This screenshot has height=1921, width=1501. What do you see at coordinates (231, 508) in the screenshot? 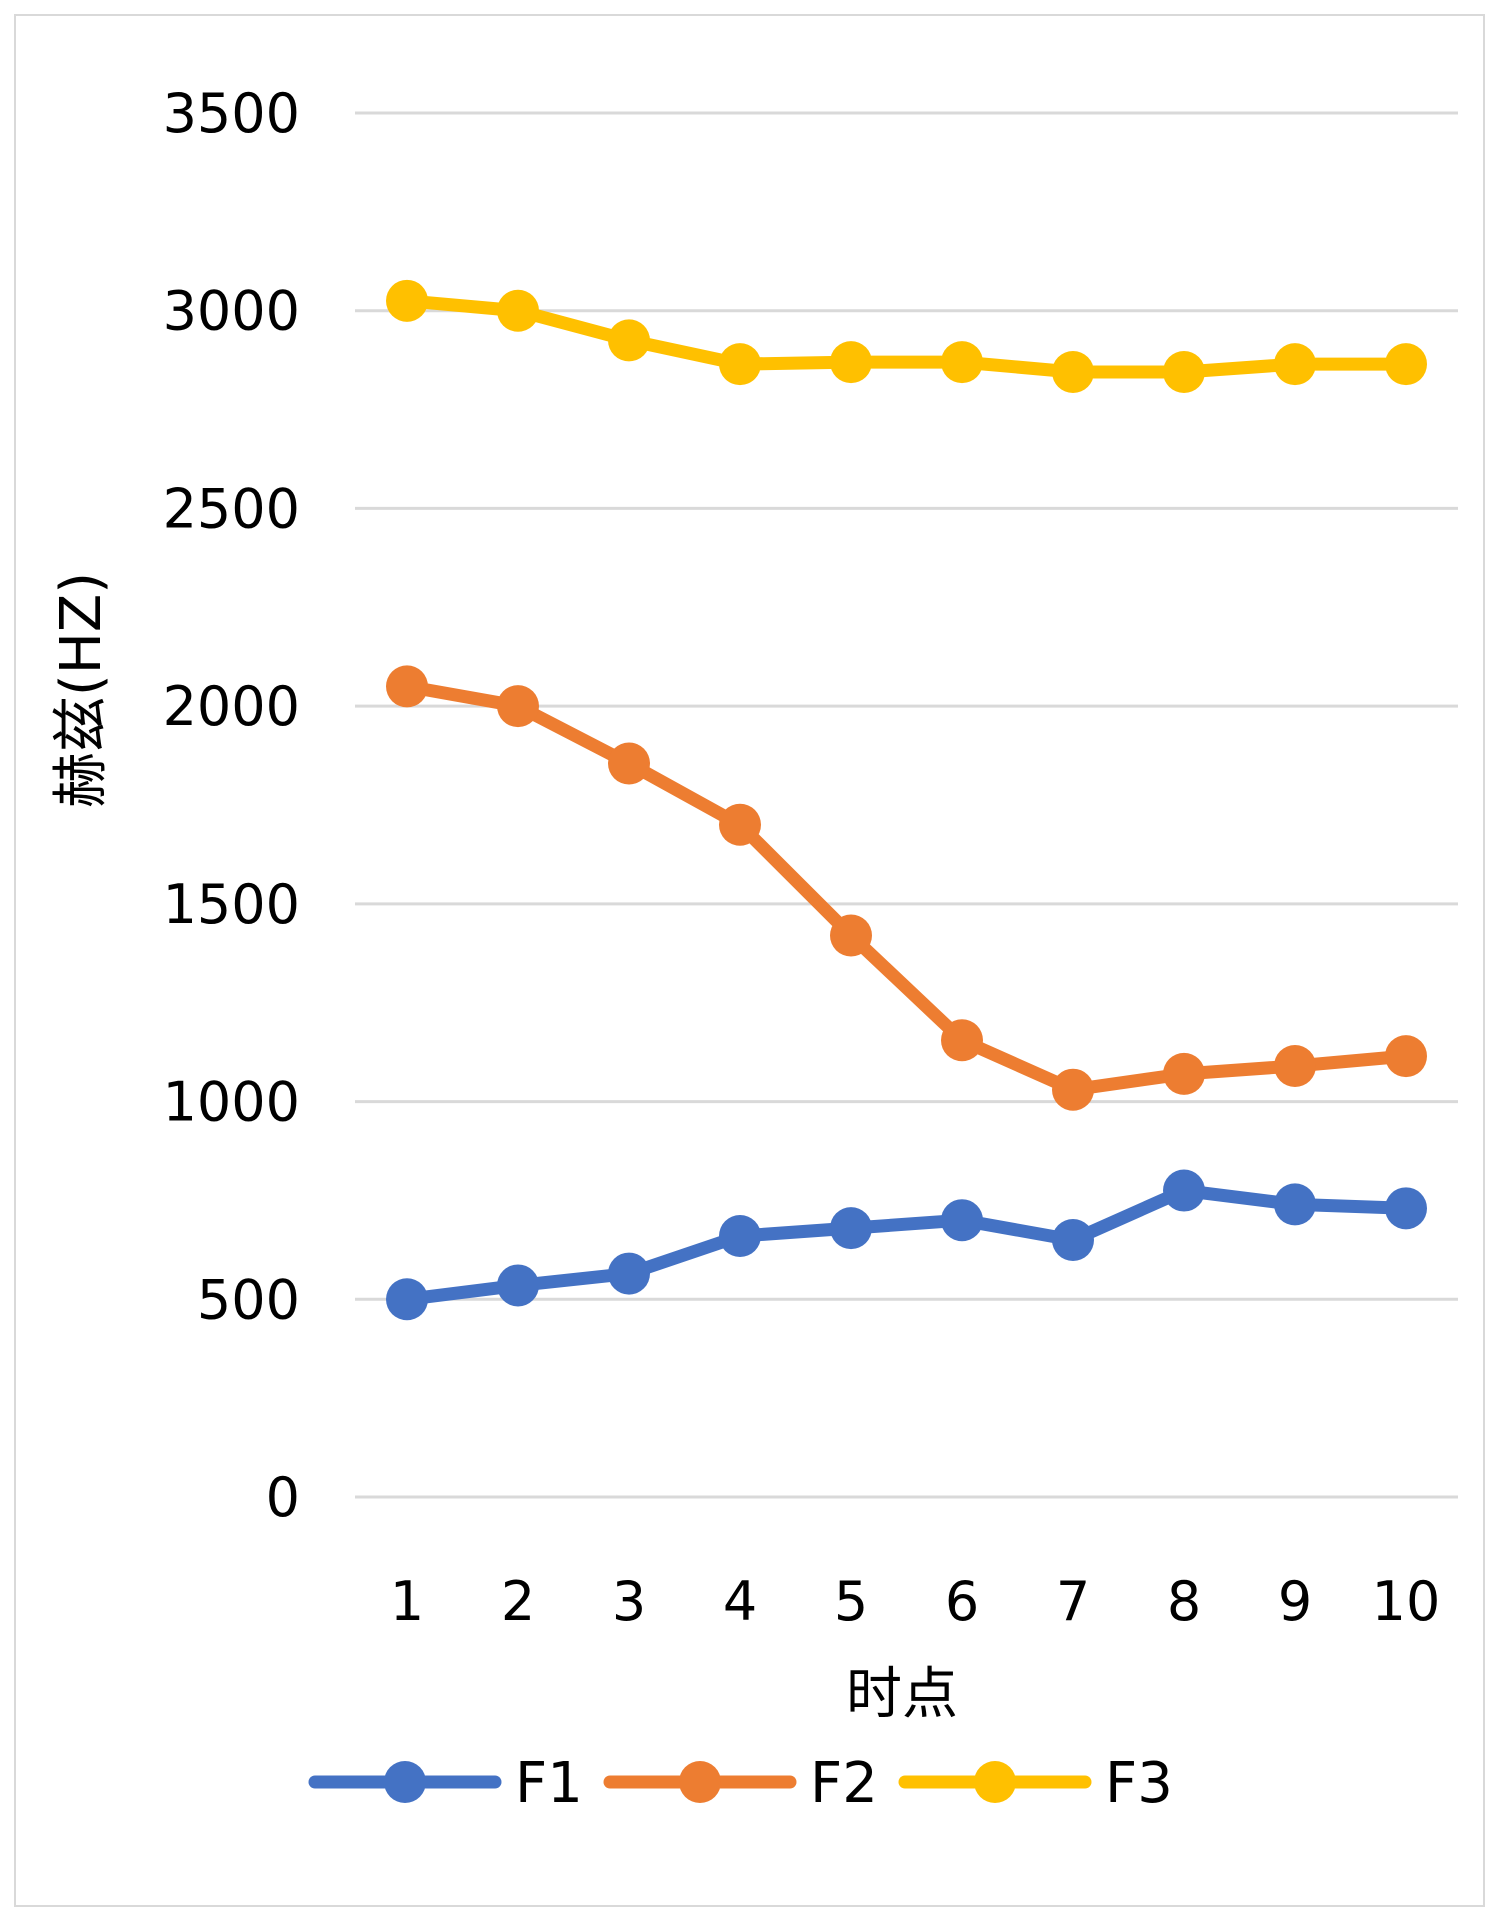
I see `y-tick-label: 2500` at bounding box center [231, 508].